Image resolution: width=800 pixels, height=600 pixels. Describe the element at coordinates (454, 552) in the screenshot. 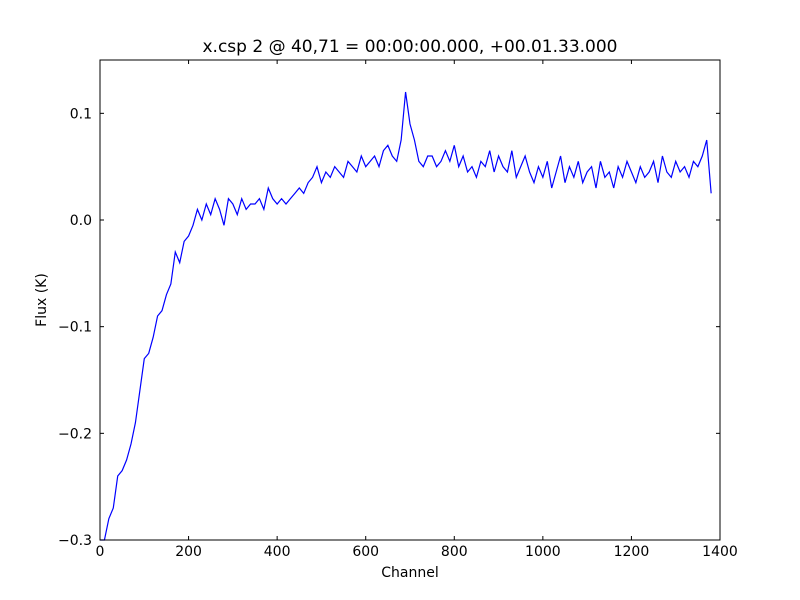

I see `x-tick-label: 800` at that location.